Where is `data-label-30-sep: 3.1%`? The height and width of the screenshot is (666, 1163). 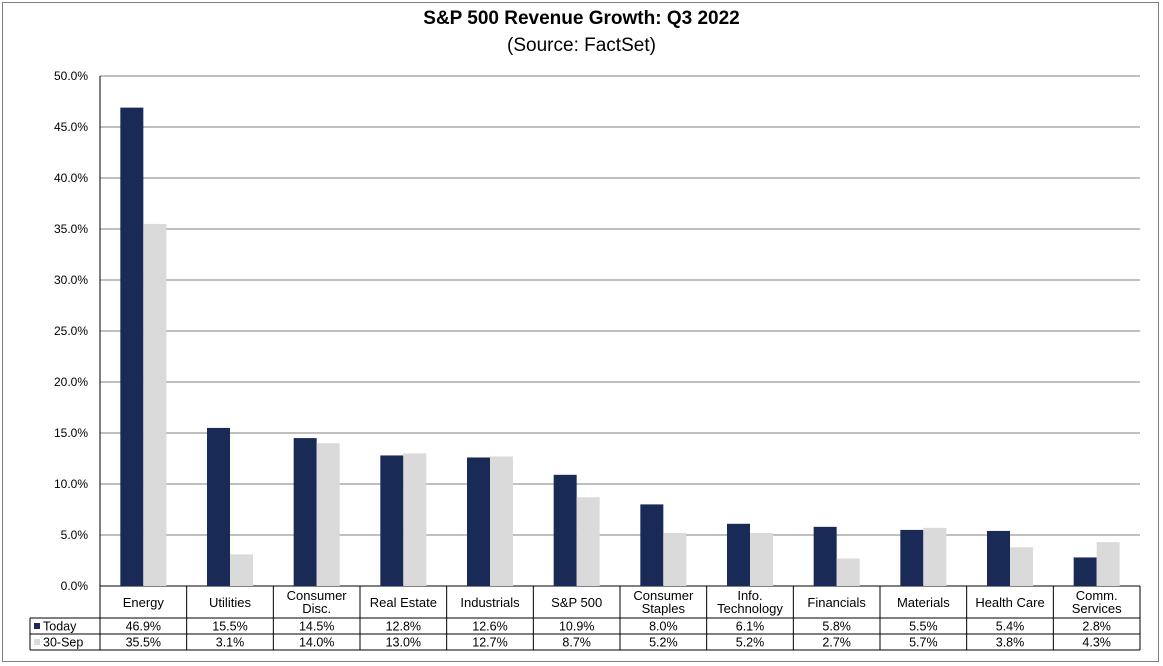
data-label-30-sep: 3.1% is located at coordinates (230, 643).